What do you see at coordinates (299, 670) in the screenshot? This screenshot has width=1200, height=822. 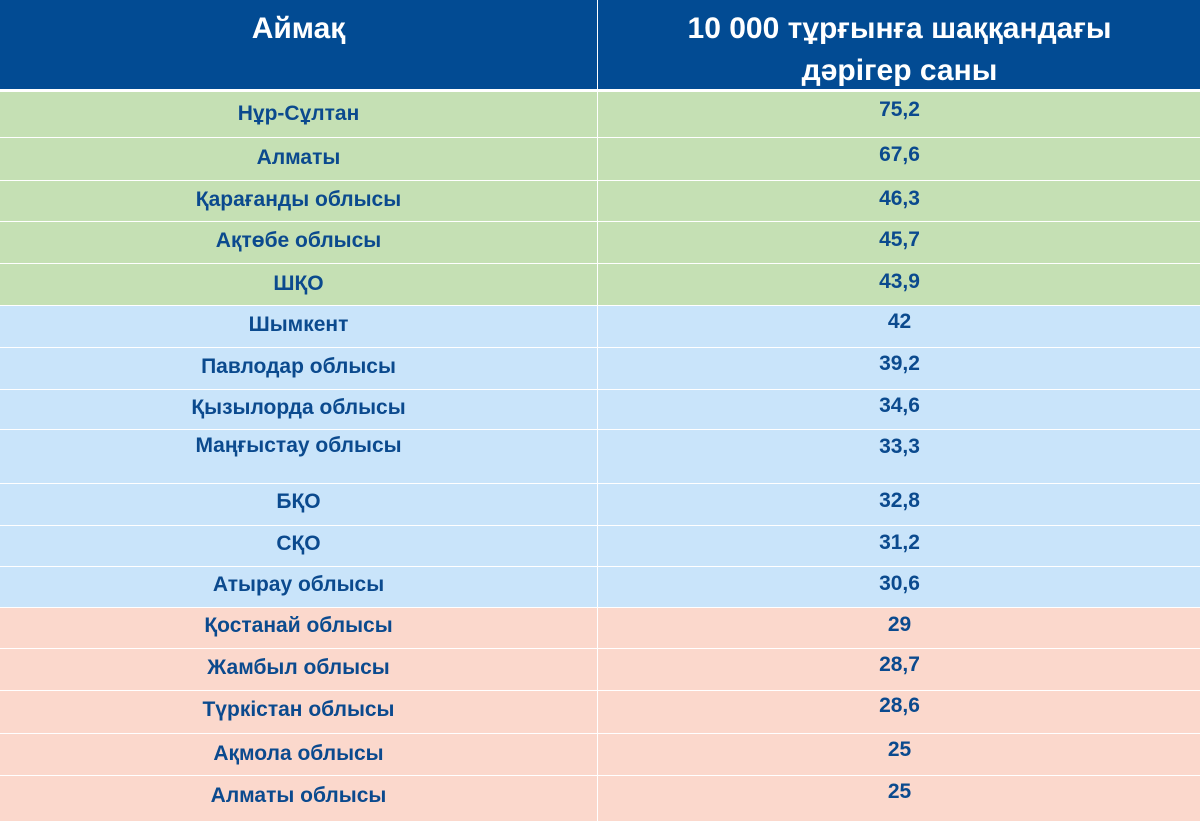 I see `region-cell: Жамбыл облысы` at bounding box center [299, 670].